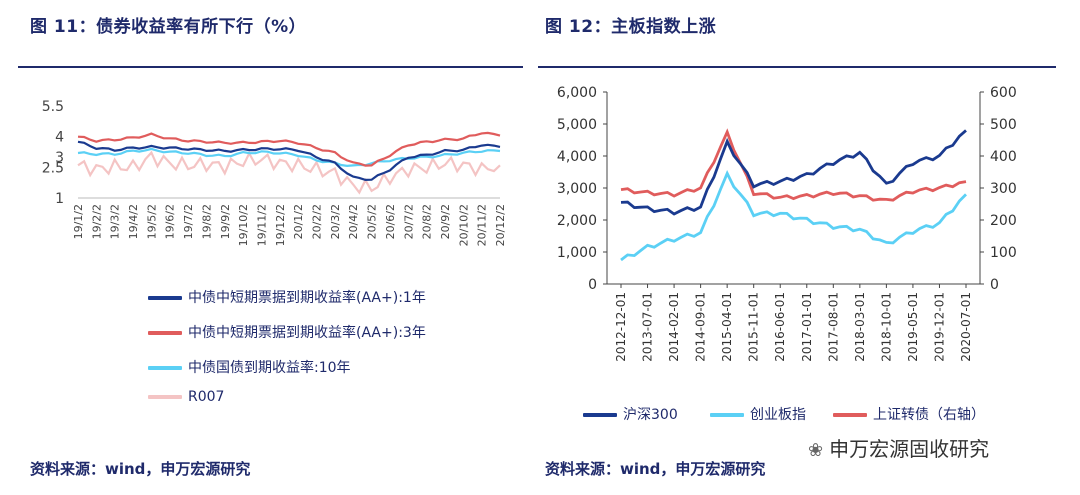  Describe the element at coordinates (270, 67) in the screenshot. I see `title-divider-left` at that location.